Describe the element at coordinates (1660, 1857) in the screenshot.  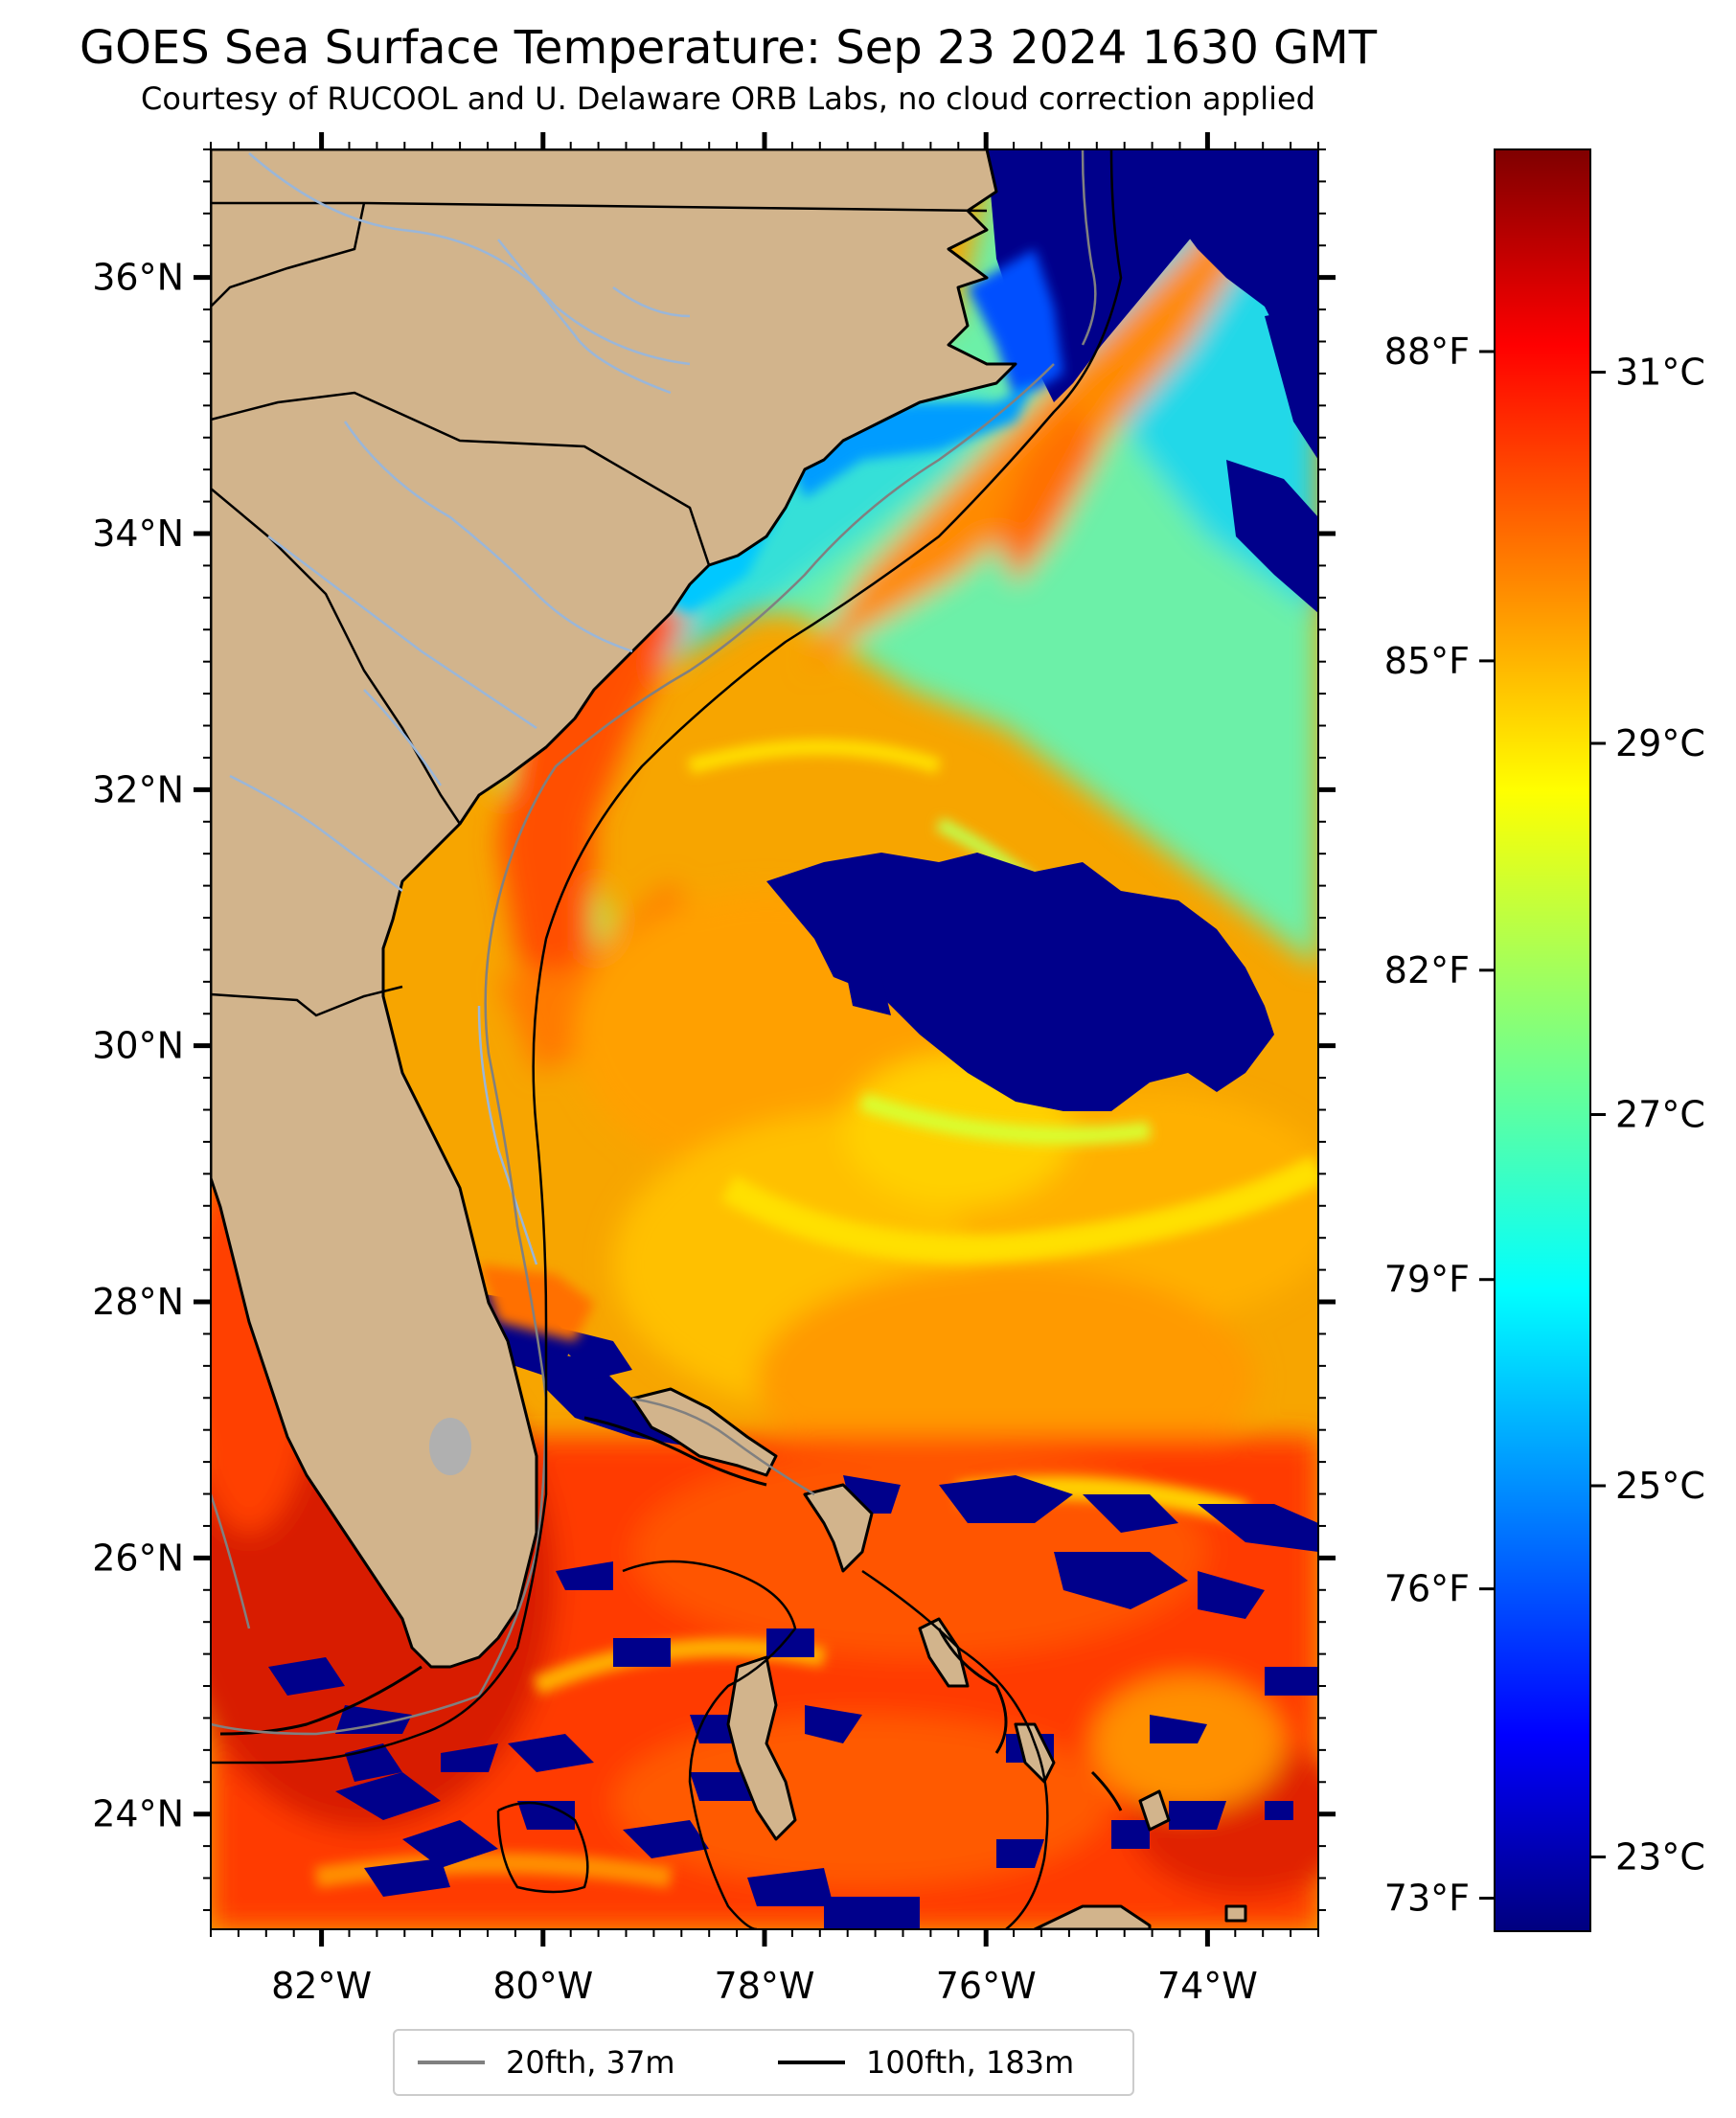
I see `celsius-tick-label: 23°C` at that location.